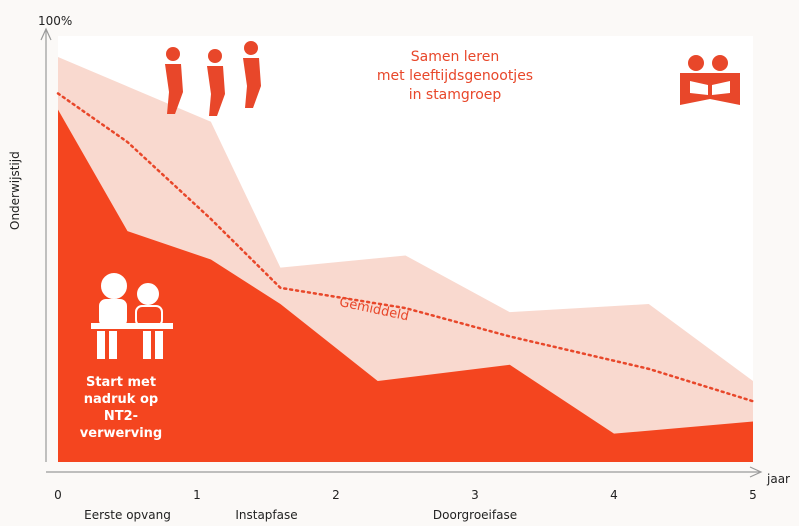  Describe the element at coordinates (58, 495) in the screenshot. I see `x-tick-label: 0` at that location.